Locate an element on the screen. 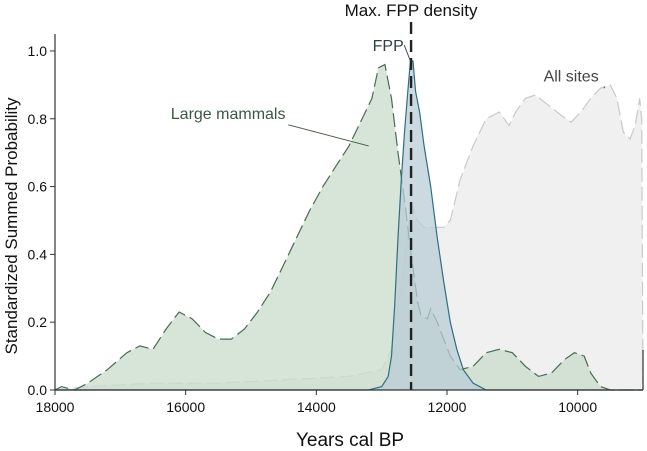  x-tick-label: 18000 is located at coordinates (55, 407).